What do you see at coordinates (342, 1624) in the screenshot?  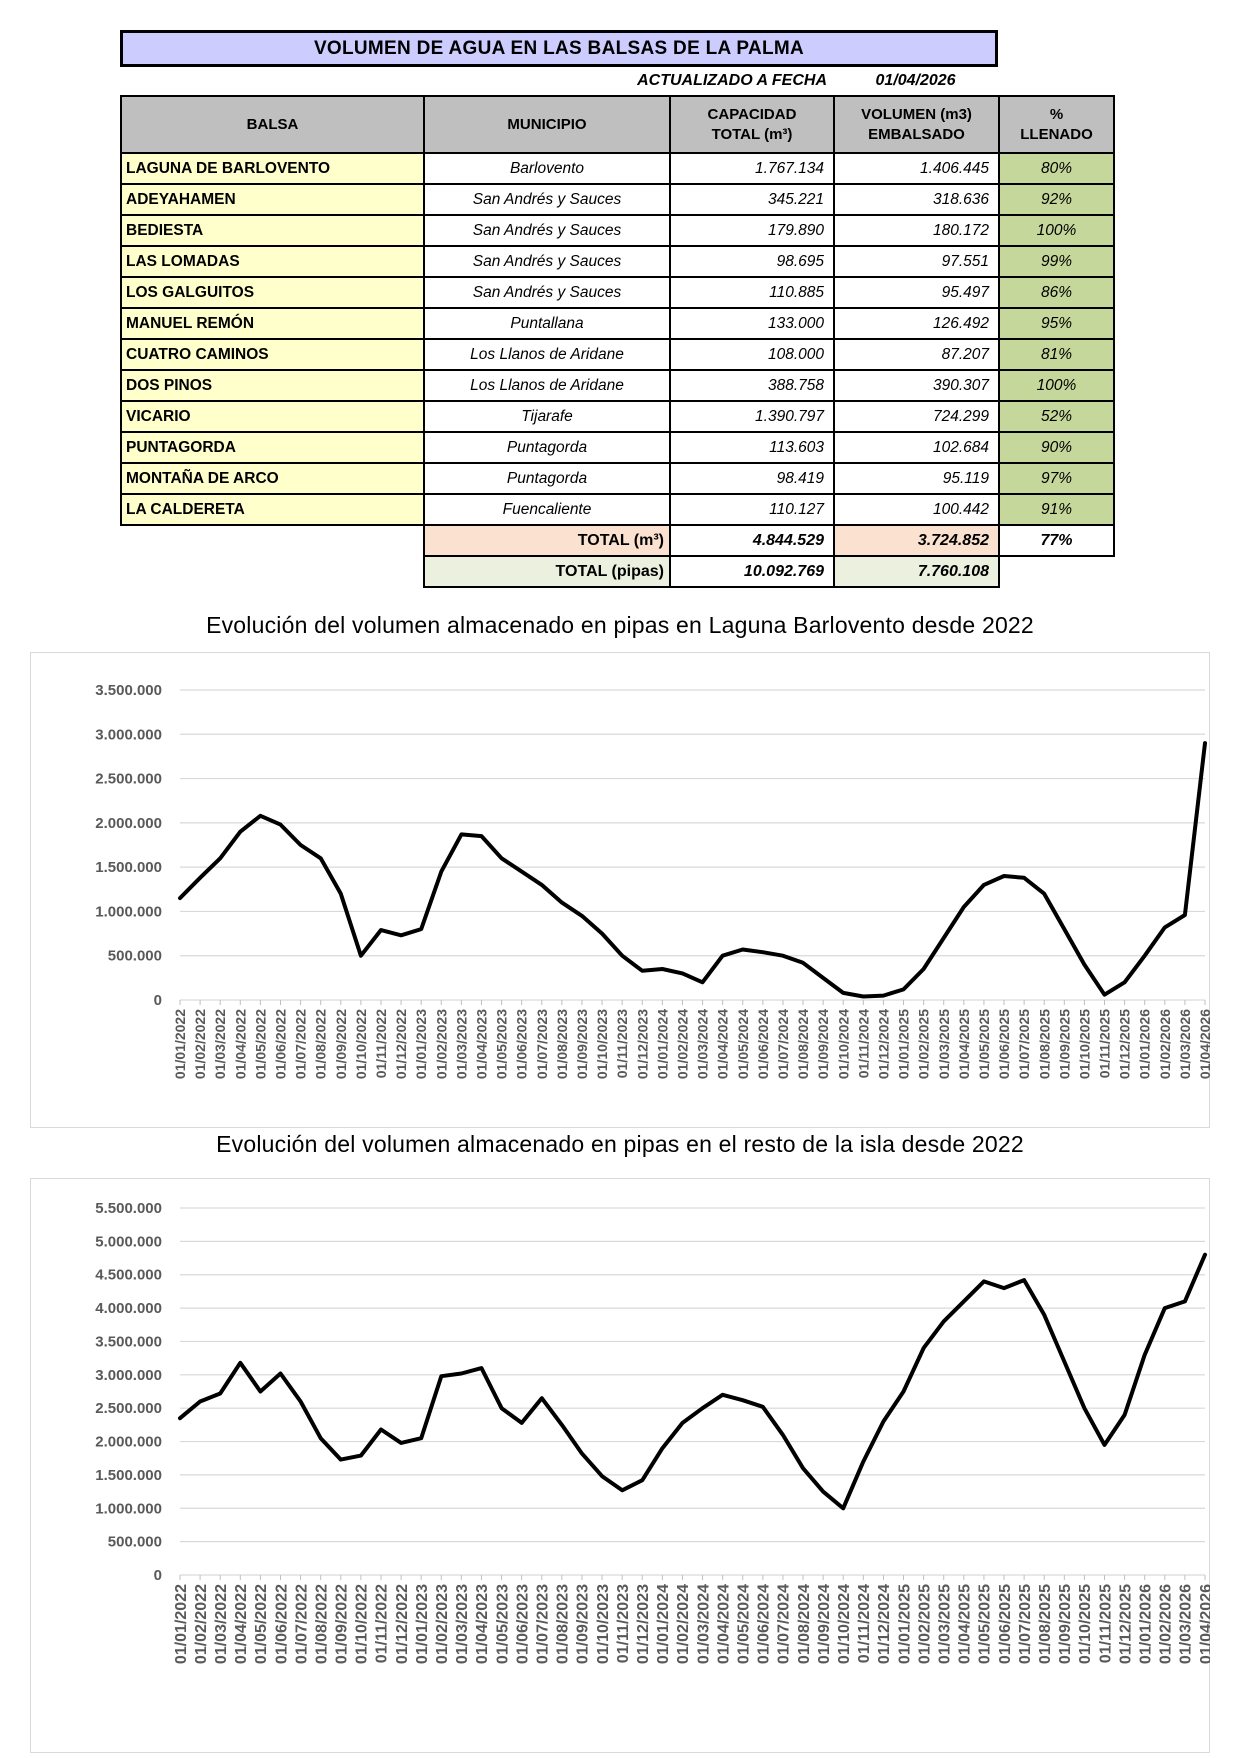 I see `x-tick-label: 01/09/2022` at bounding box center [342, 1624].